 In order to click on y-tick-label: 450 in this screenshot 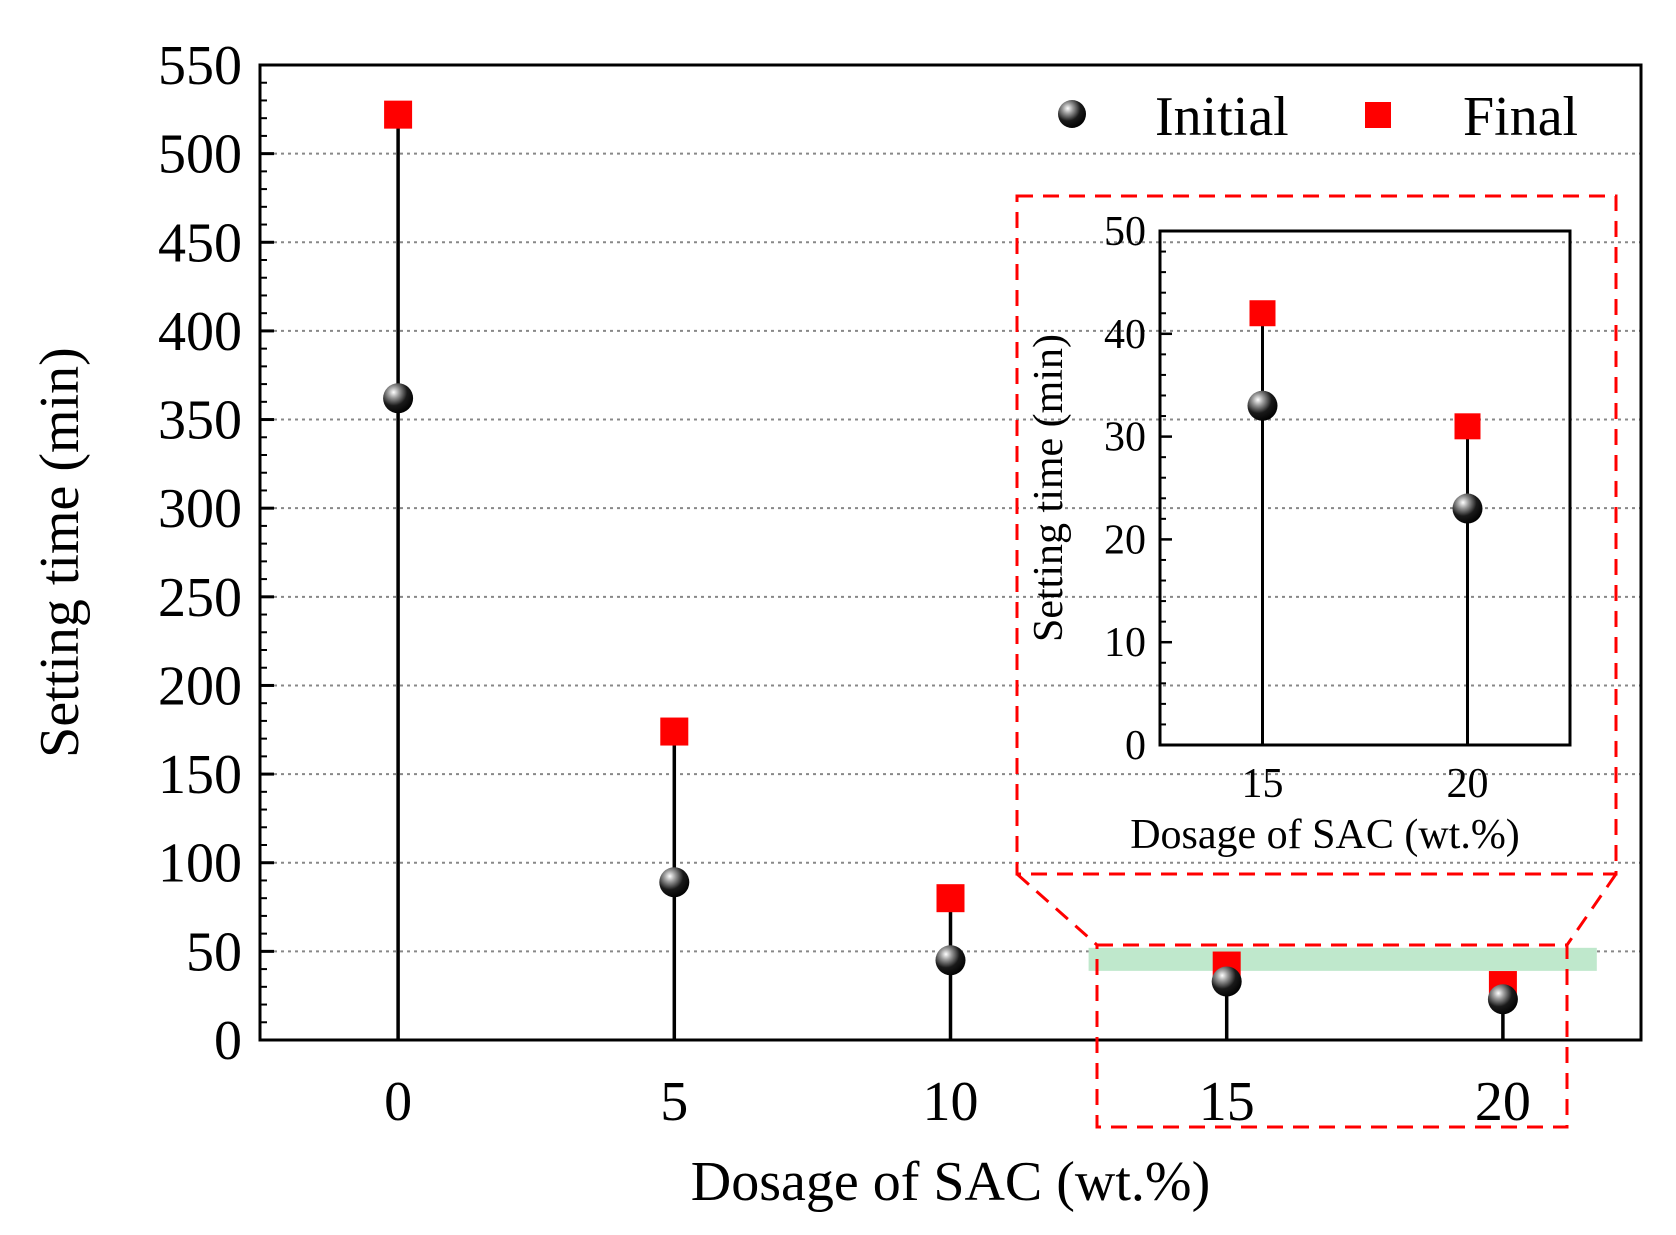, I will do `click(200, 243)`.